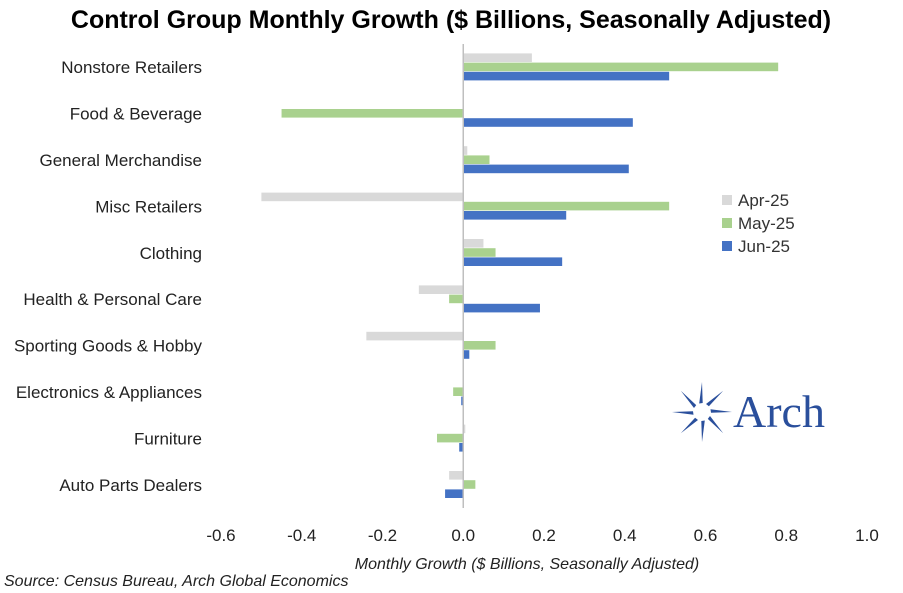  Describe the element at coordinates (220, 535) in the screenshot. I see `x-tick-label: -0.6` at that location.